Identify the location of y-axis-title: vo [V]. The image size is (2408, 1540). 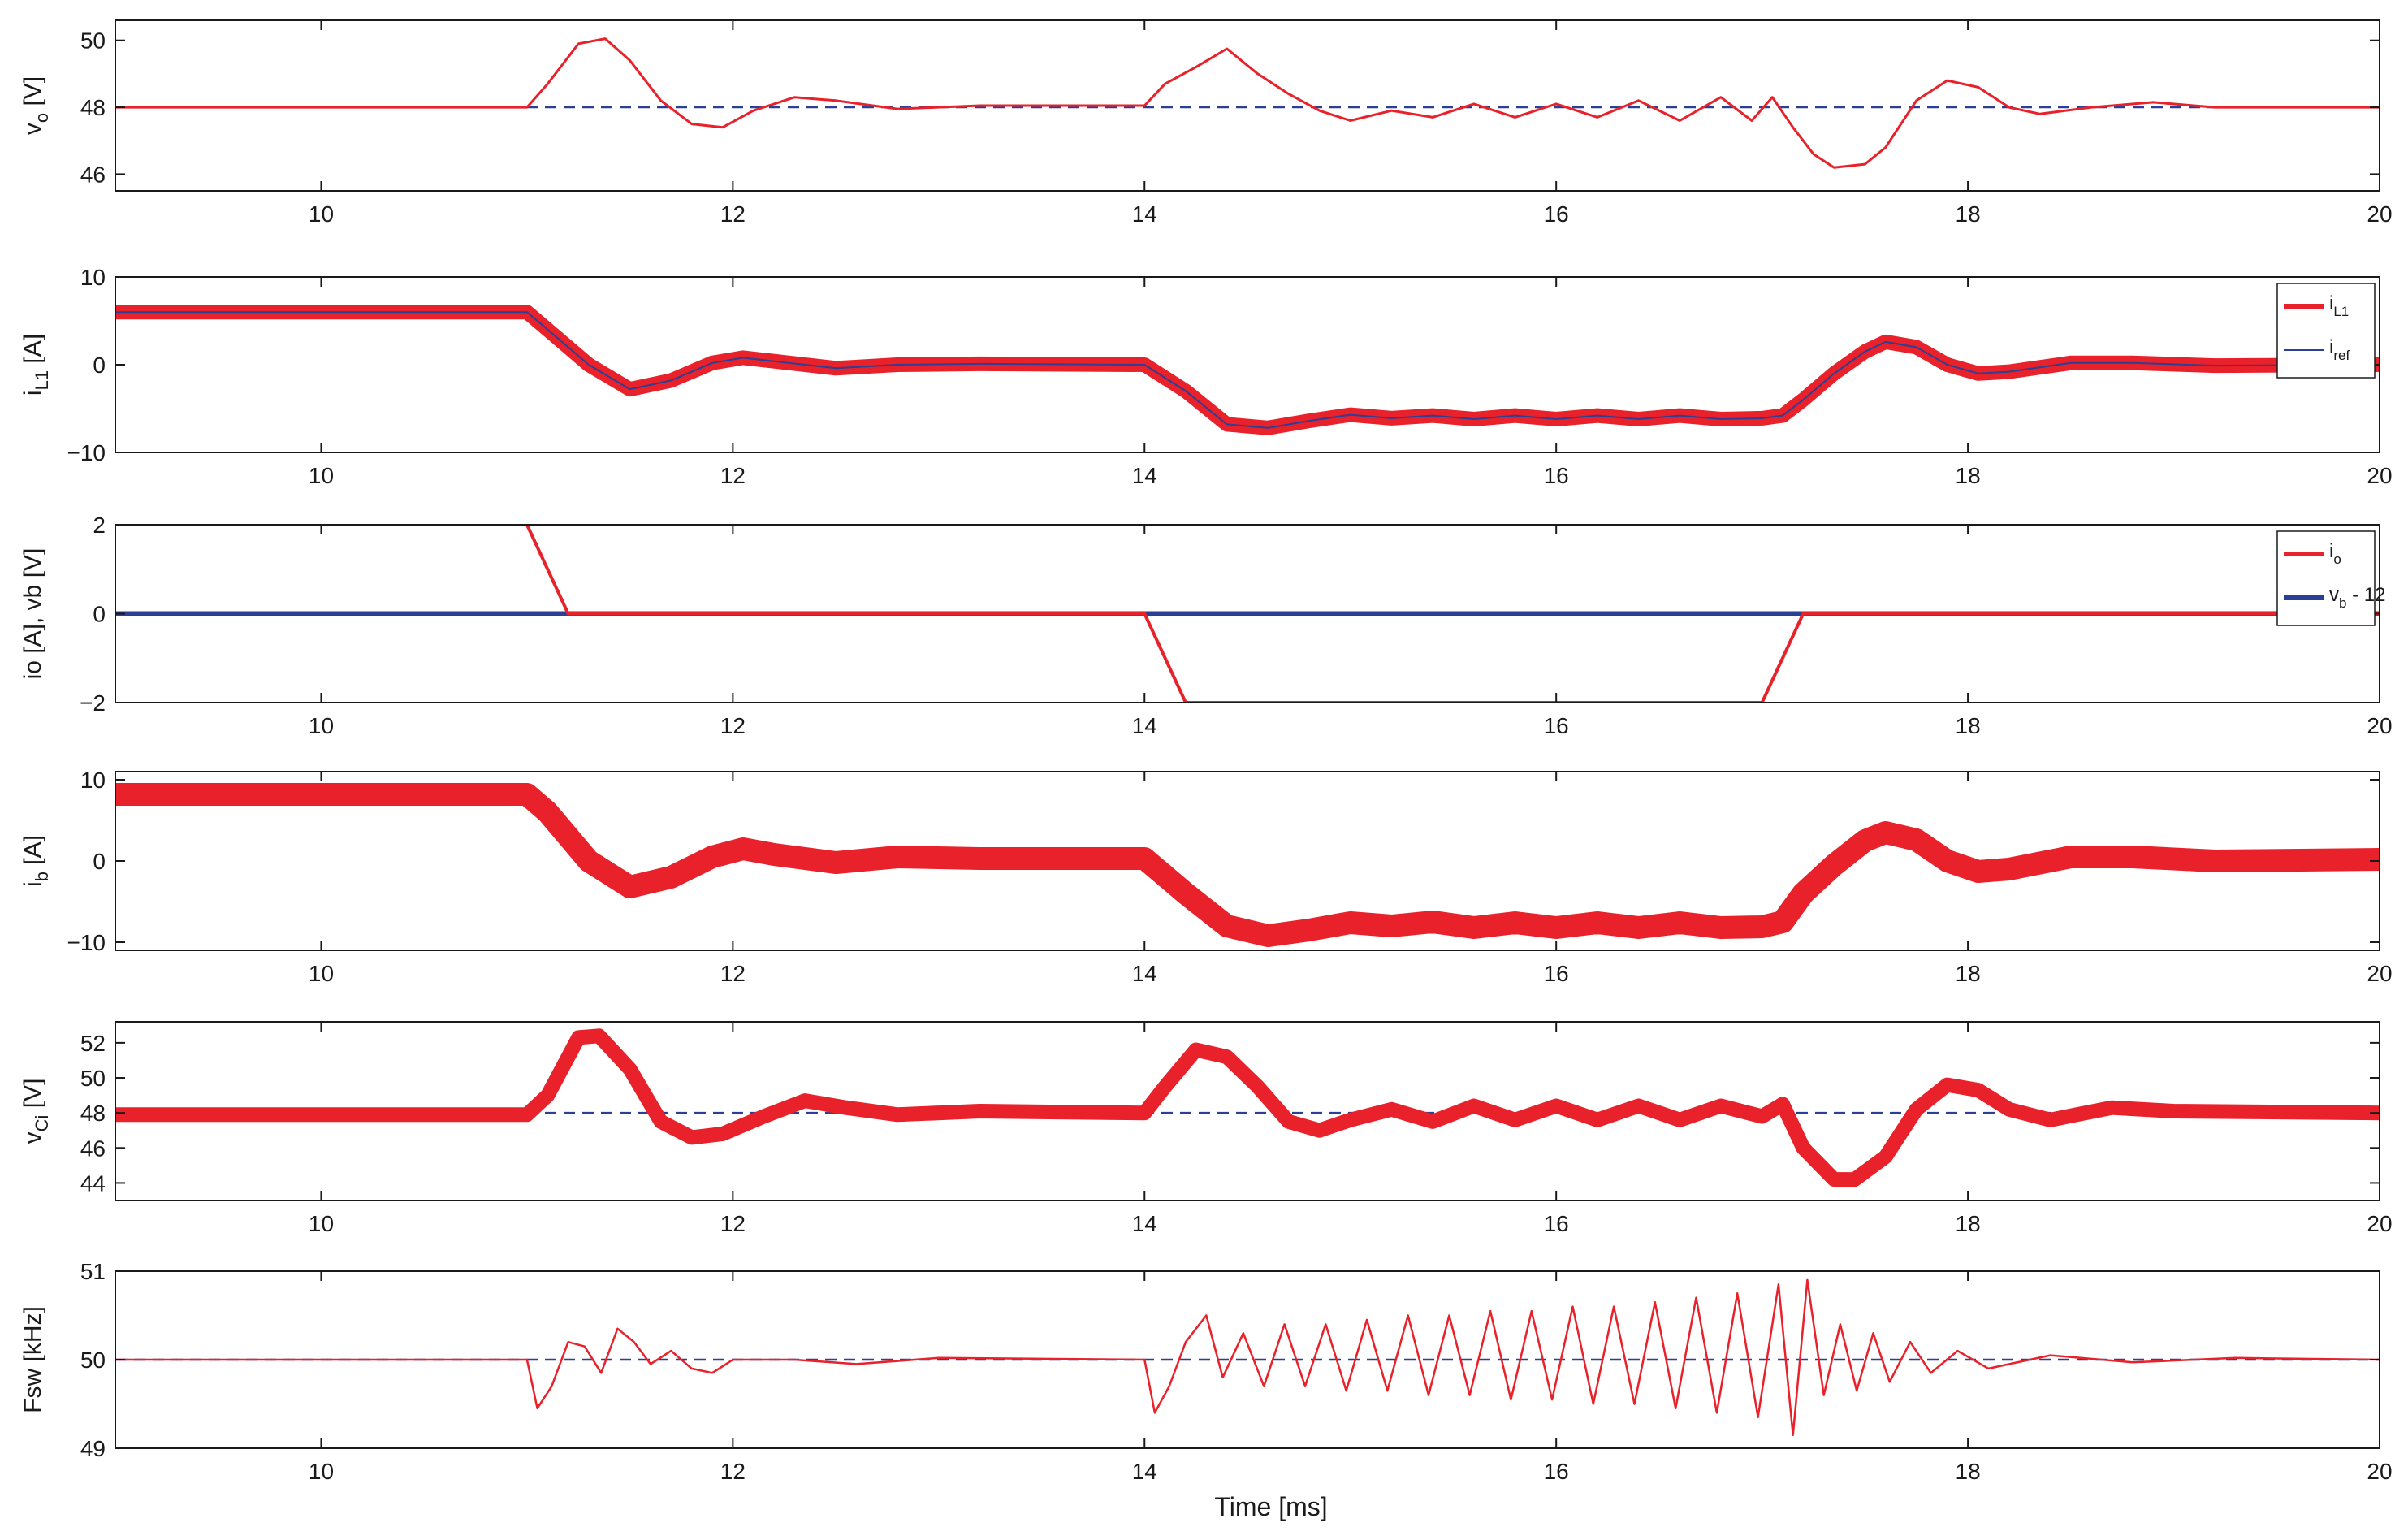
(35, 105).